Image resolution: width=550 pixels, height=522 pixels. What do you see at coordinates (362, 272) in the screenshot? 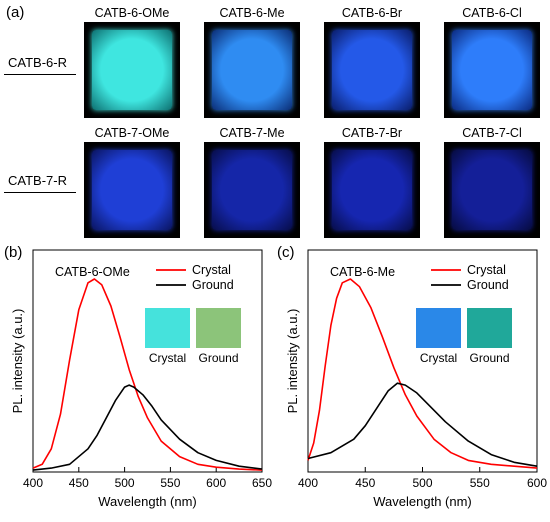
I see `sample-annotation: CATB-6-Me` at bounding box center [362, 272].